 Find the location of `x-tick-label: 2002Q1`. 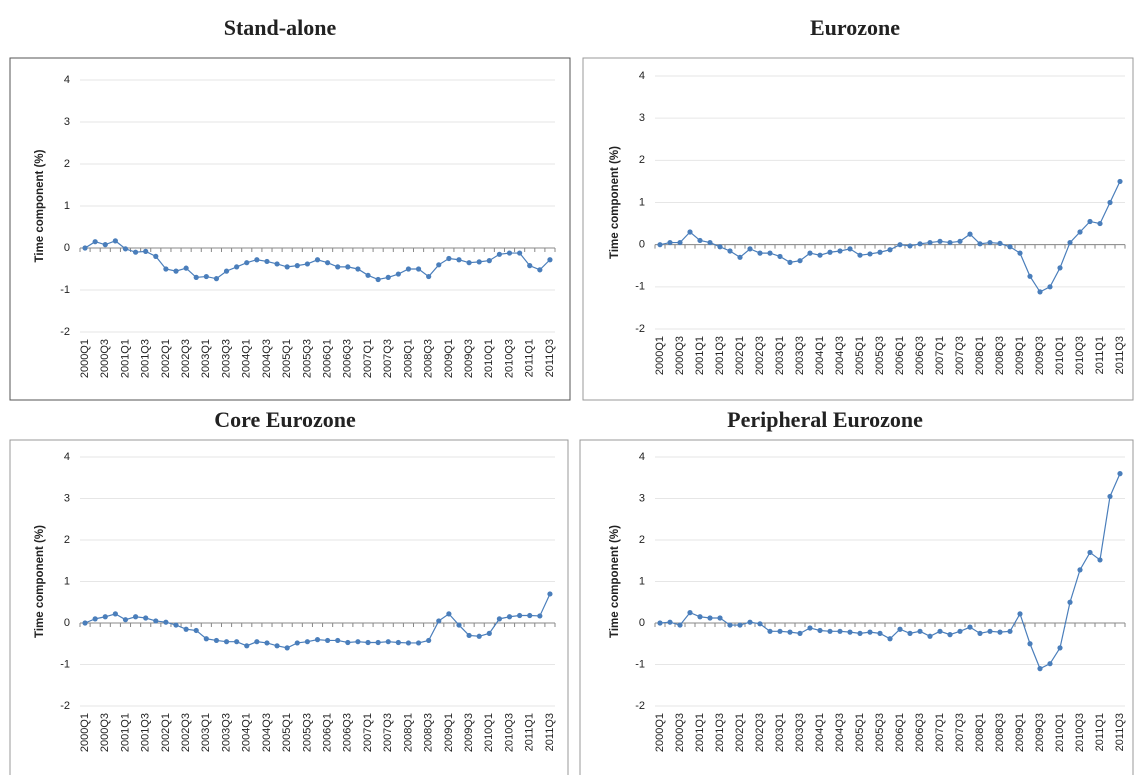

x-tick-label: 2002Q1 is located at coordinates (740, 732).